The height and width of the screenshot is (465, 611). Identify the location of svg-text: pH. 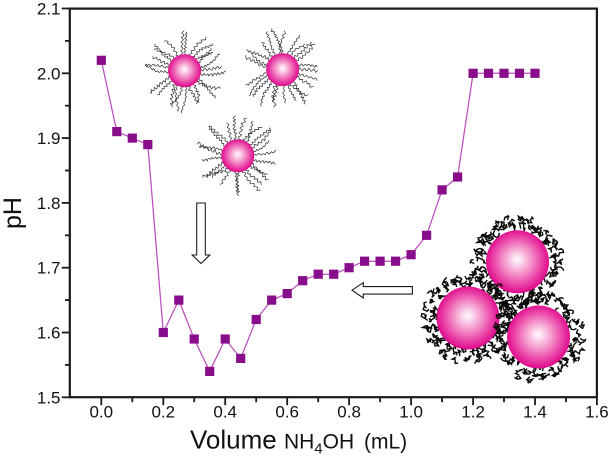
(13, 213).